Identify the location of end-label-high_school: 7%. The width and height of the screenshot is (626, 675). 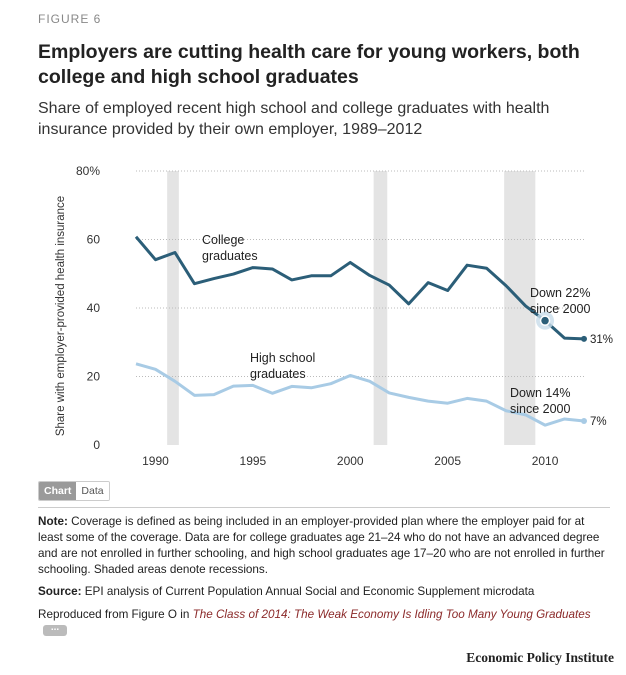
(598, 422).